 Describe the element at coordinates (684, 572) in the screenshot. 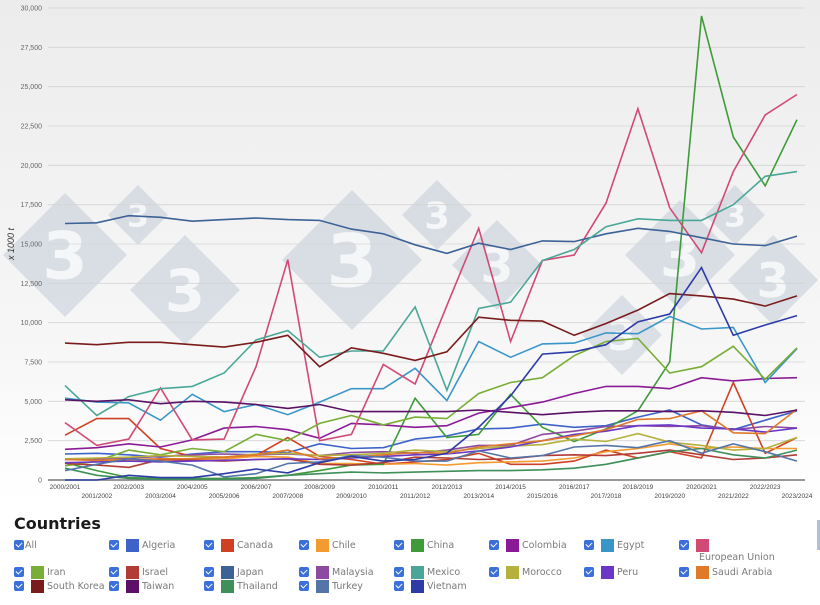

I see `checkbox-saudi-arabia` at that location.